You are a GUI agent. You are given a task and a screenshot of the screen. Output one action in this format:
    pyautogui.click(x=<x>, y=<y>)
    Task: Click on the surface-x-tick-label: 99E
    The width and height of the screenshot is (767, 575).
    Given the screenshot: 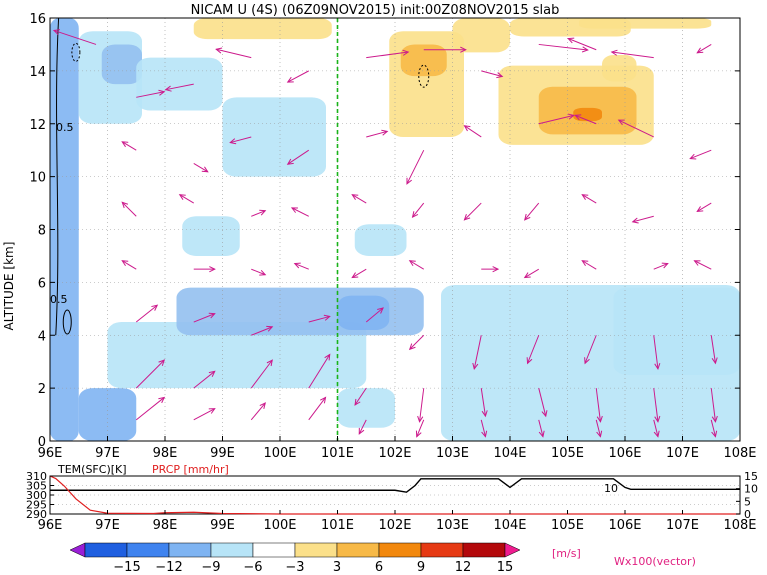 What is the action you would take?
    pyautogui.click(x=222, y=525)
    